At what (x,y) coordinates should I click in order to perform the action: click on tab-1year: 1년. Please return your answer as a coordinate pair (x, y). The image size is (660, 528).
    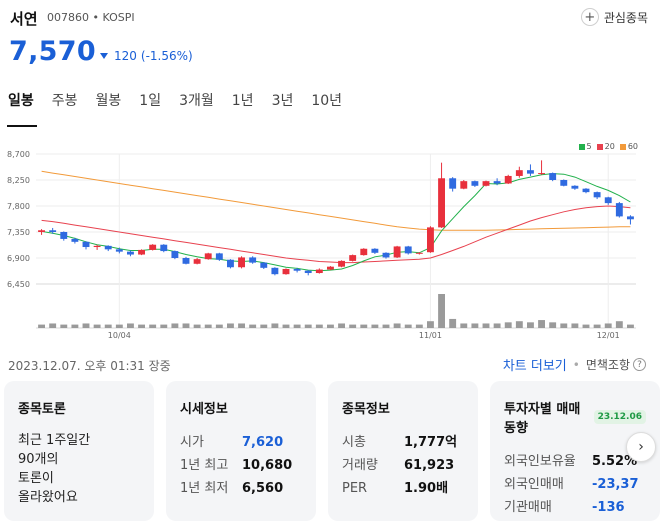
    Looking at the image, I should click on (242, 101).